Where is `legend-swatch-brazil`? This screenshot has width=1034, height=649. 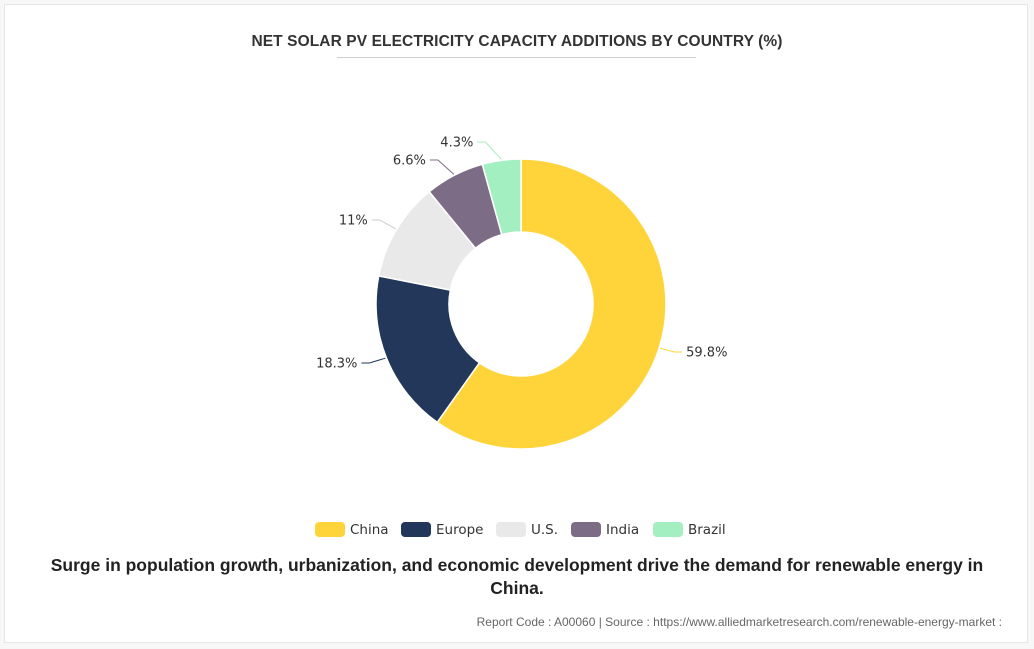
legend-swatch-brazil is located at coordinates (668, 529).